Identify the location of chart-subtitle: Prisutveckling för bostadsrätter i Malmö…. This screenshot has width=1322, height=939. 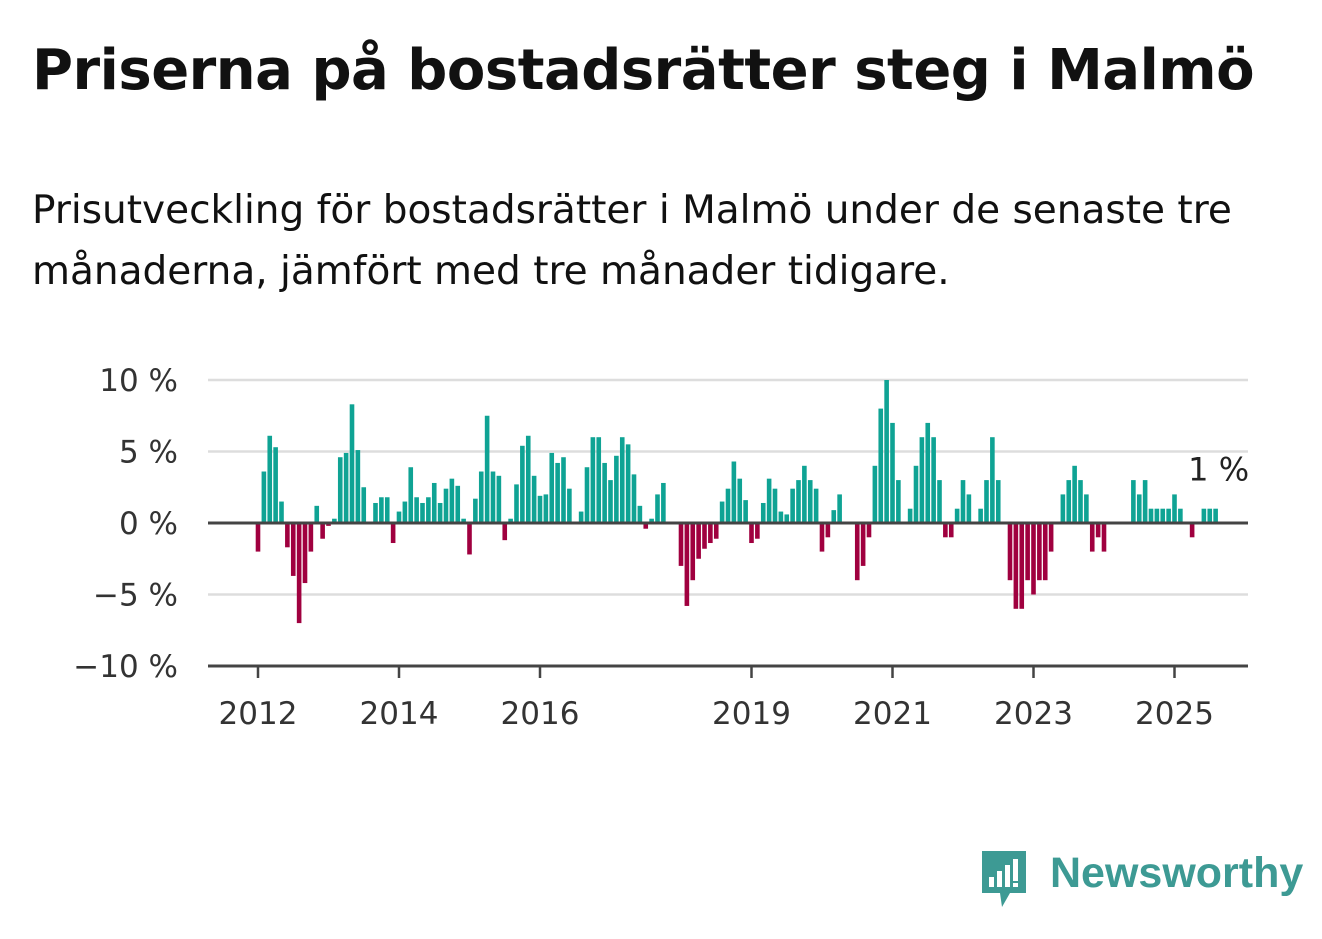
(632, 241).